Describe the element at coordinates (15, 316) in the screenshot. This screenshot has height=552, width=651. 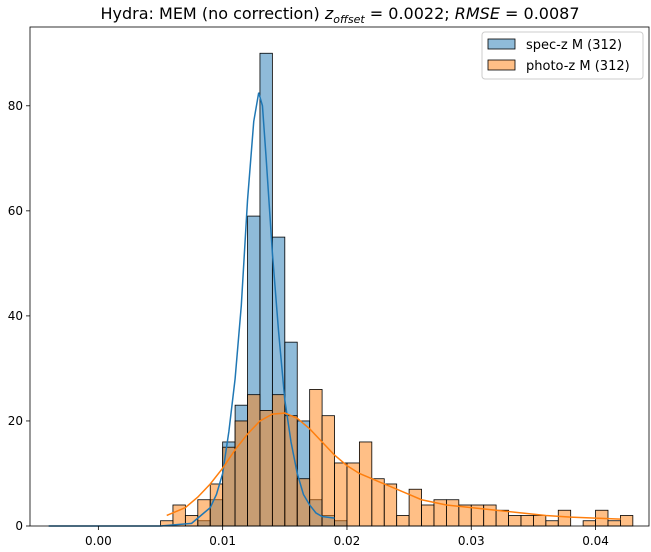
I see `y-tick-label: 40` at that location.